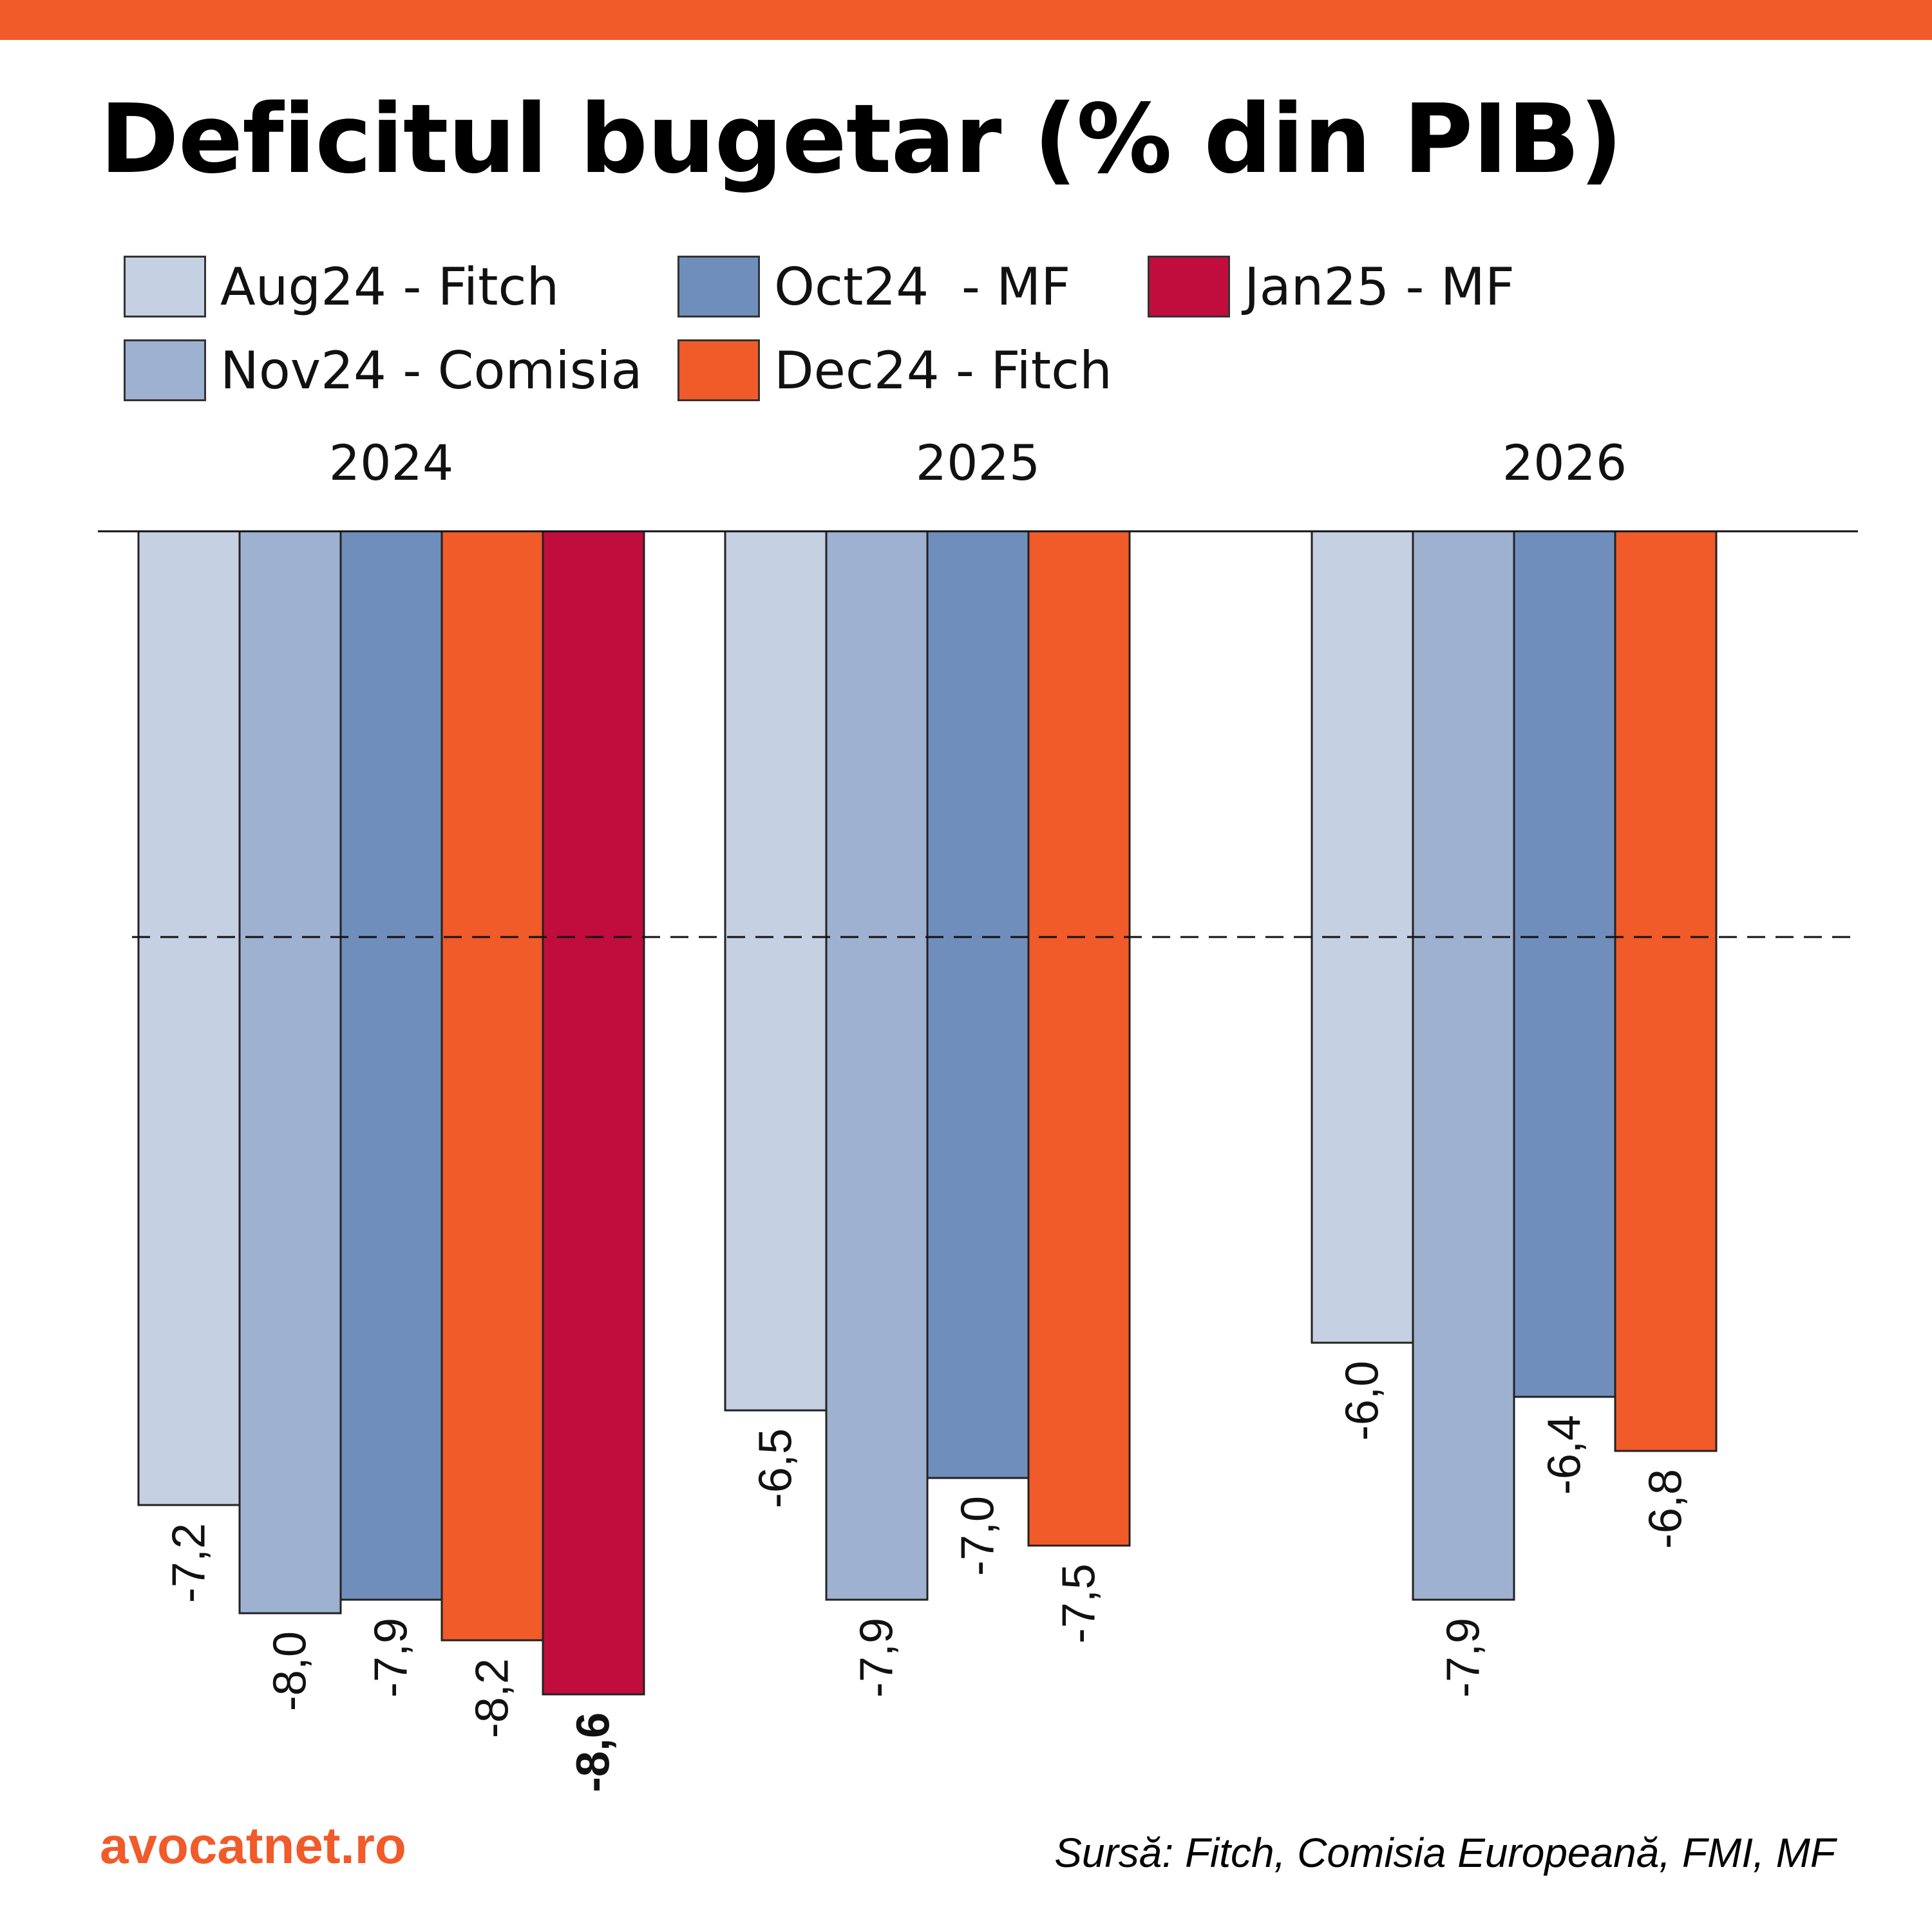  What do you see at coordinates (966, 20) in the screenshot?
I see `top-accent-bar` at bounding box center [966, 20].